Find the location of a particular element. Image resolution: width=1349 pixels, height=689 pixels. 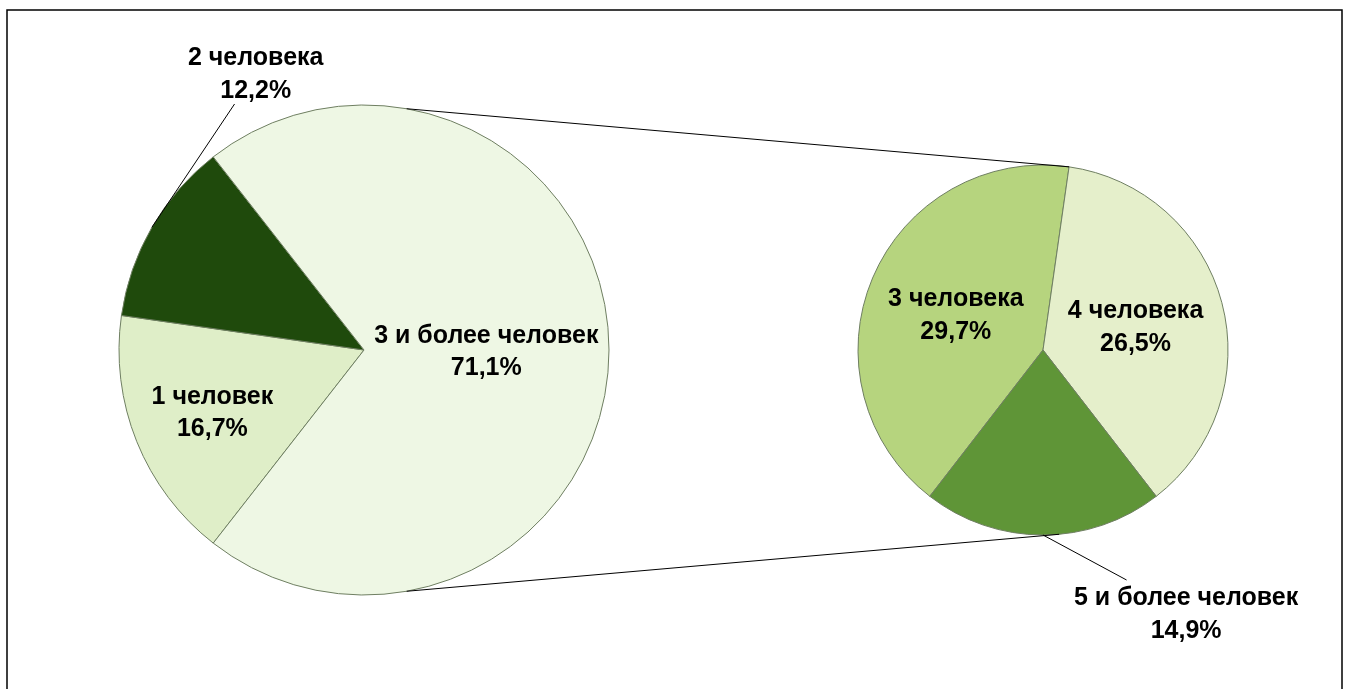

data-label: 29,7% is located at coordinates (956, 329).